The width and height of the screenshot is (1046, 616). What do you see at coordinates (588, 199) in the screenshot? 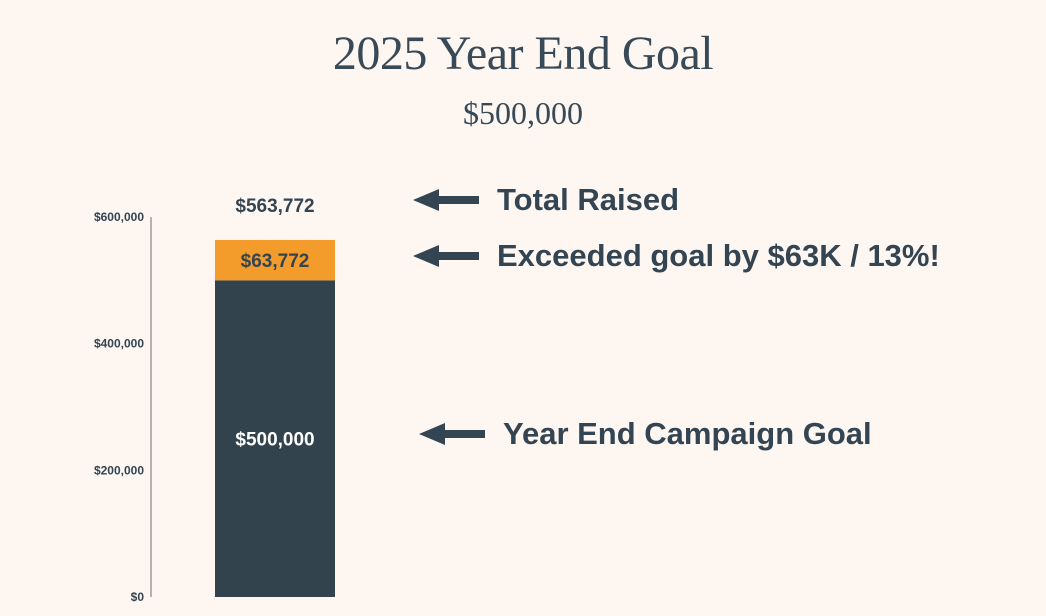
I see `annotation-label: Total Raised` at bounding box center [588, 199].